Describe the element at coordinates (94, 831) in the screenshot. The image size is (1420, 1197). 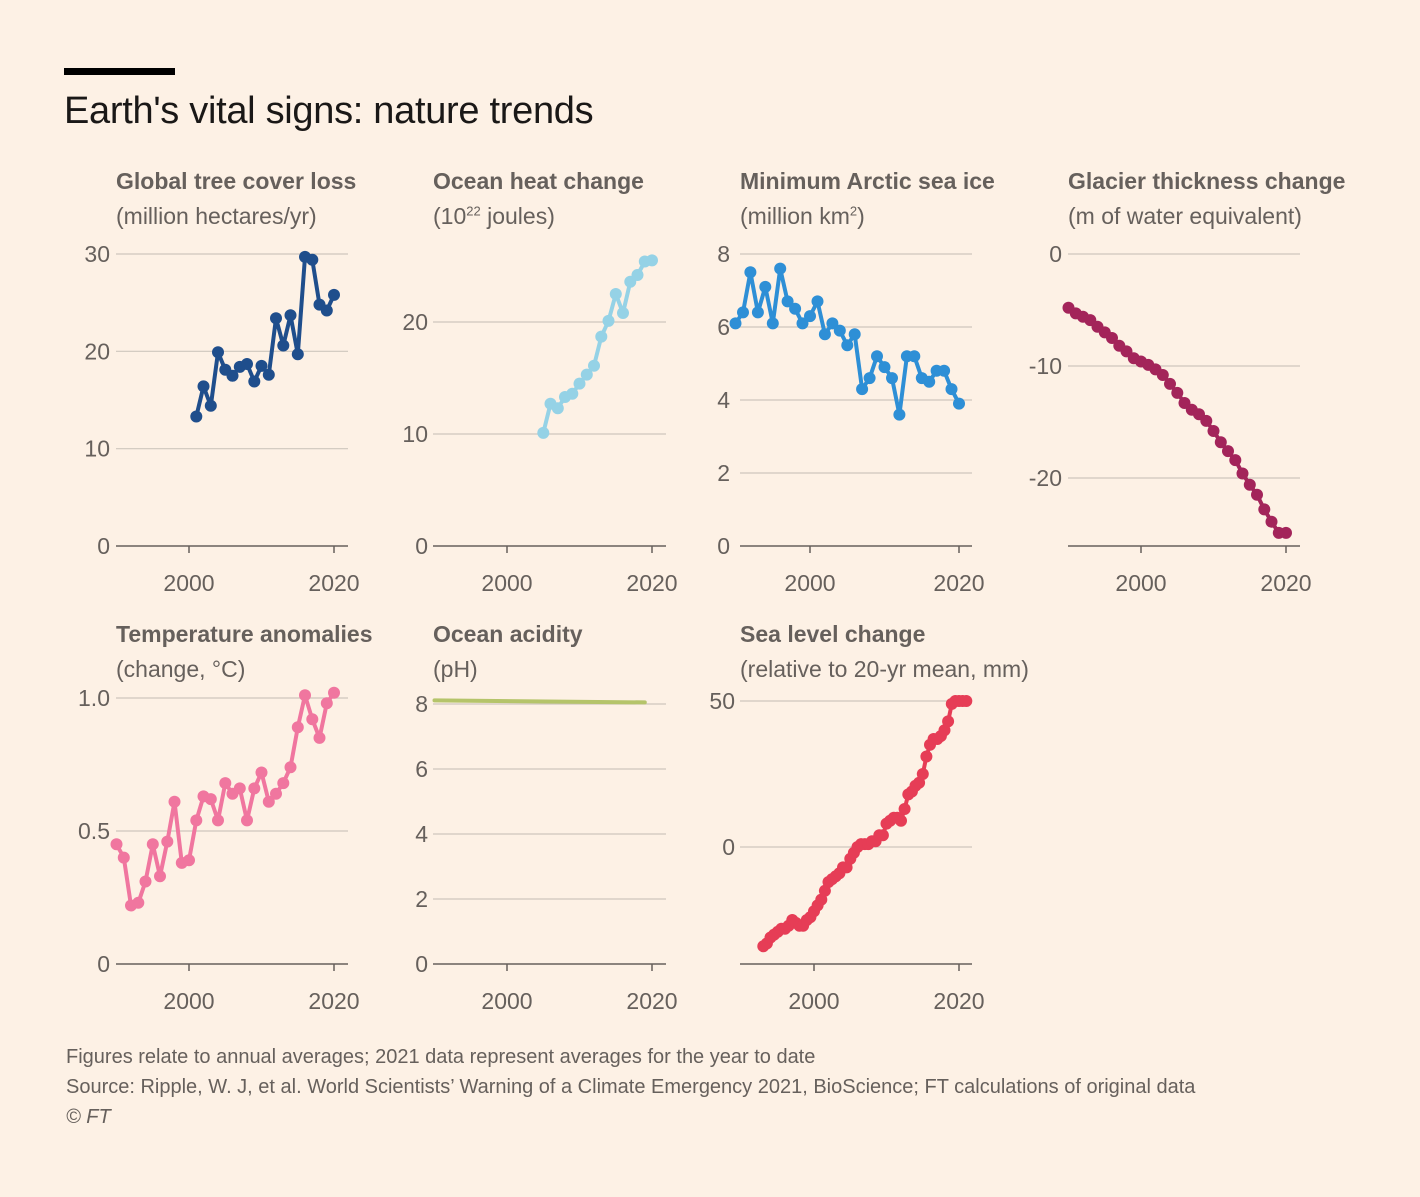
I see `y-tick-label: 0.5` at that location.